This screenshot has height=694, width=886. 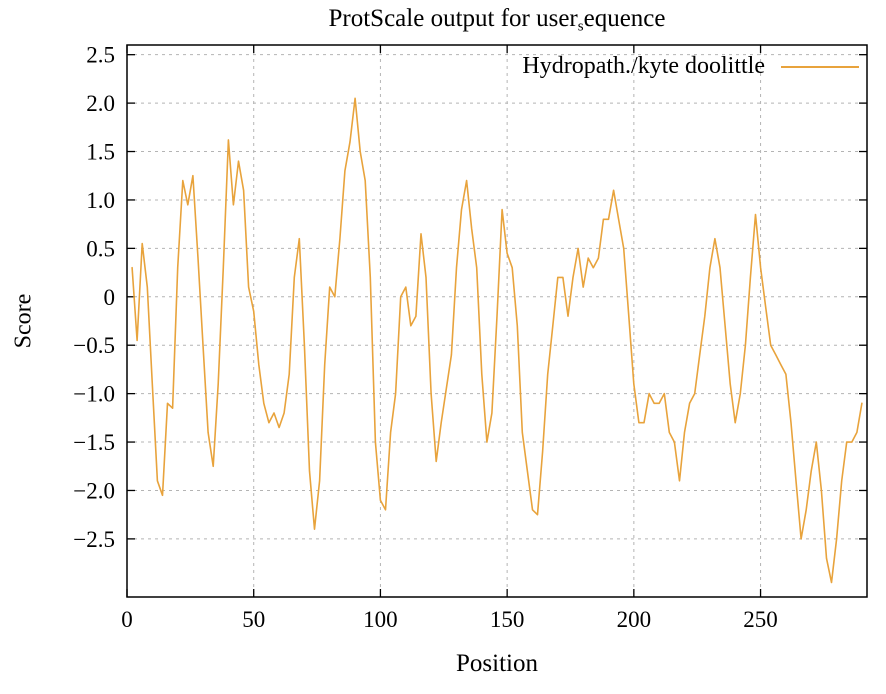 What do you see at coordinates (497, 663) in the screenshot?
I see `x-axis-label: Position` at bounding box center [497, 663].